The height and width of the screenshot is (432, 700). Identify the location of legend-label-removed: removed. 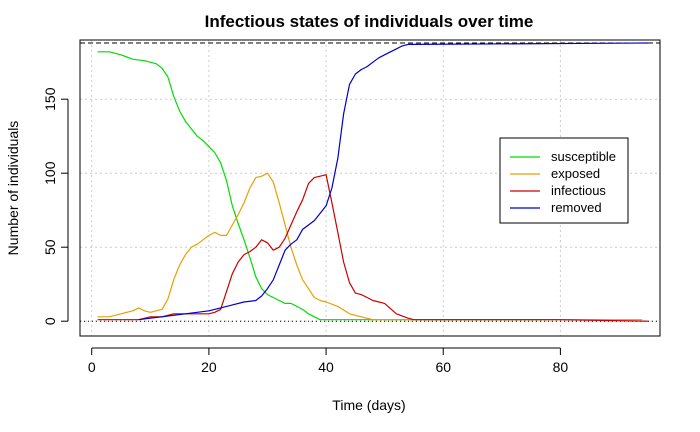
(576, 207).